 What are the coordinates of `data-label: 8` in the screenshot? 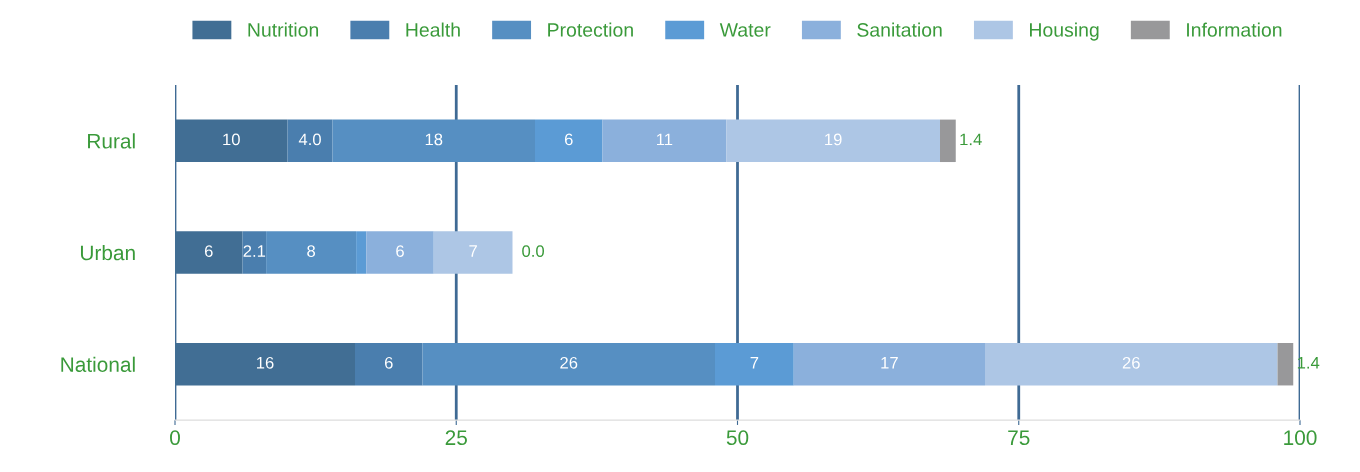 It's located at (311, 251).